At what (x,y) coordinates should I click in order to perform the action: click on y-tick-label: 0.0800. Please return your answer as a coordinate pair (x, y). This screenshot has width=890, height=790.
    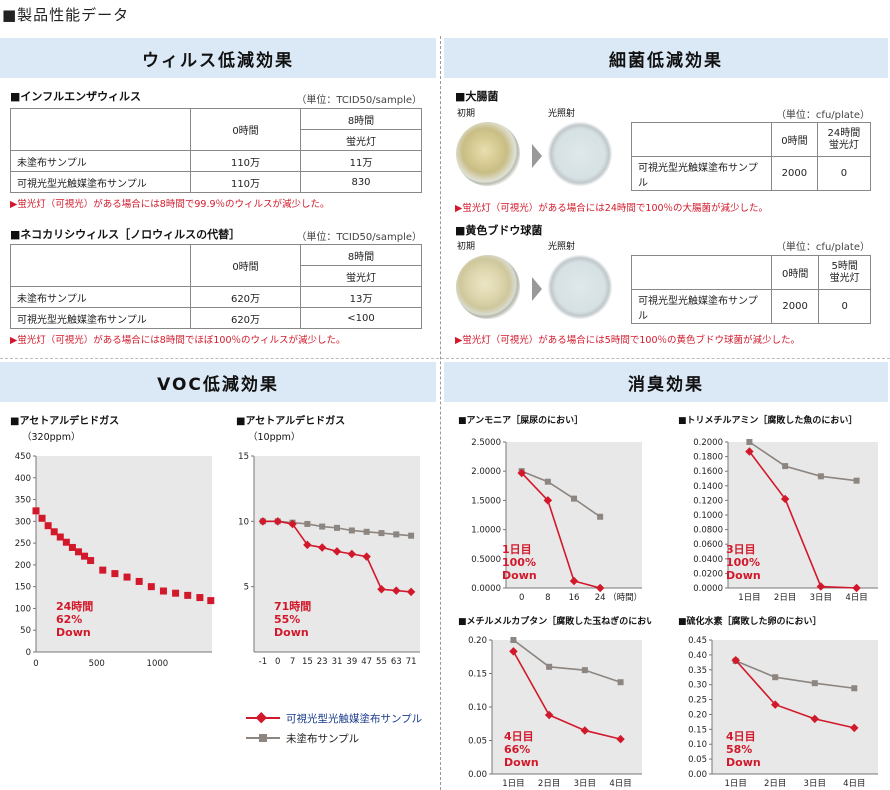
    Looking at the image, I should click on (708, 531).